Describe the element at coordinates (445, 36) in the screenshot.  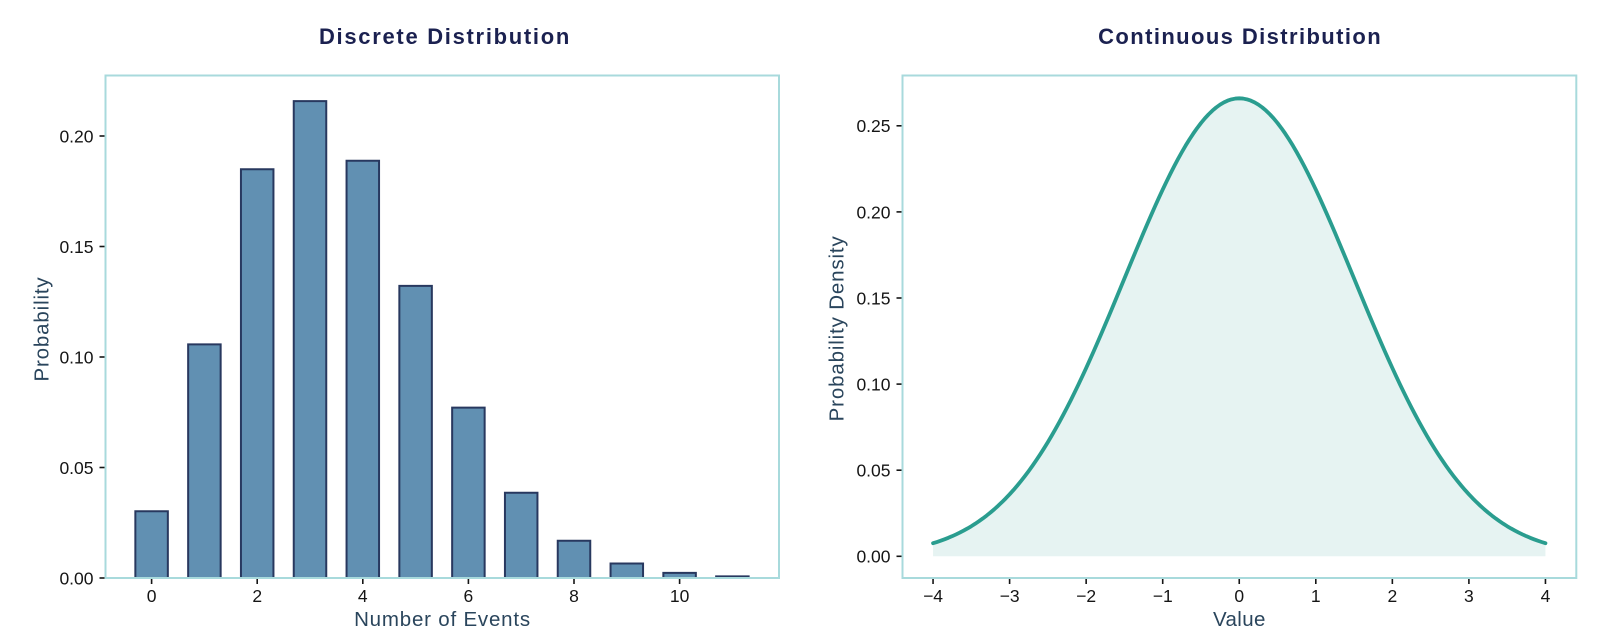
I see `svg-text: Discrete Distribution` at that location.